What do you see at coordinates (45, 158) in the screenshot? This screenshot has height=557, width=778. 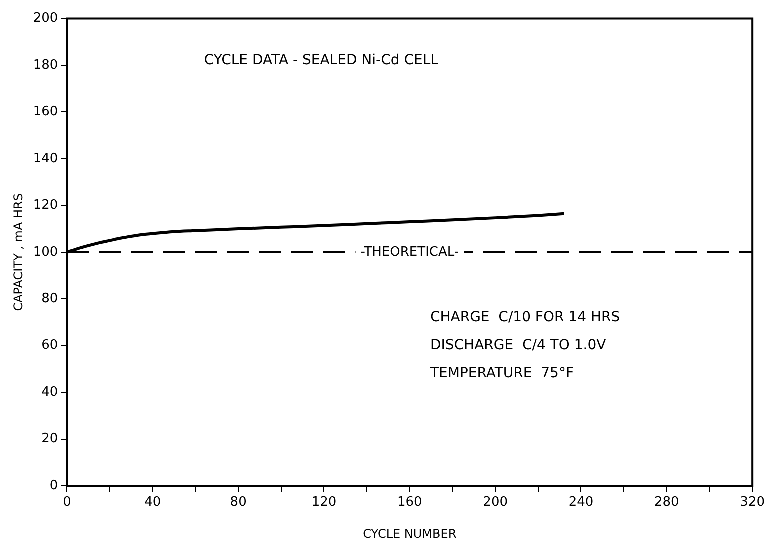 I see `y-tick-label: 140` at bounding box center [45, 158].